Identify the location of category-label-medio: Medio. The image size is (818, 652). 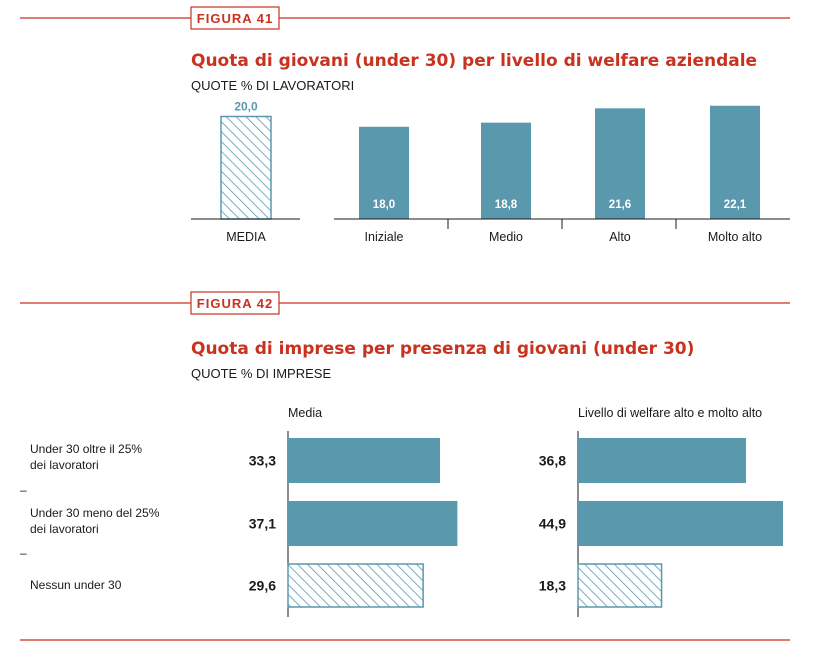
(506, 237).